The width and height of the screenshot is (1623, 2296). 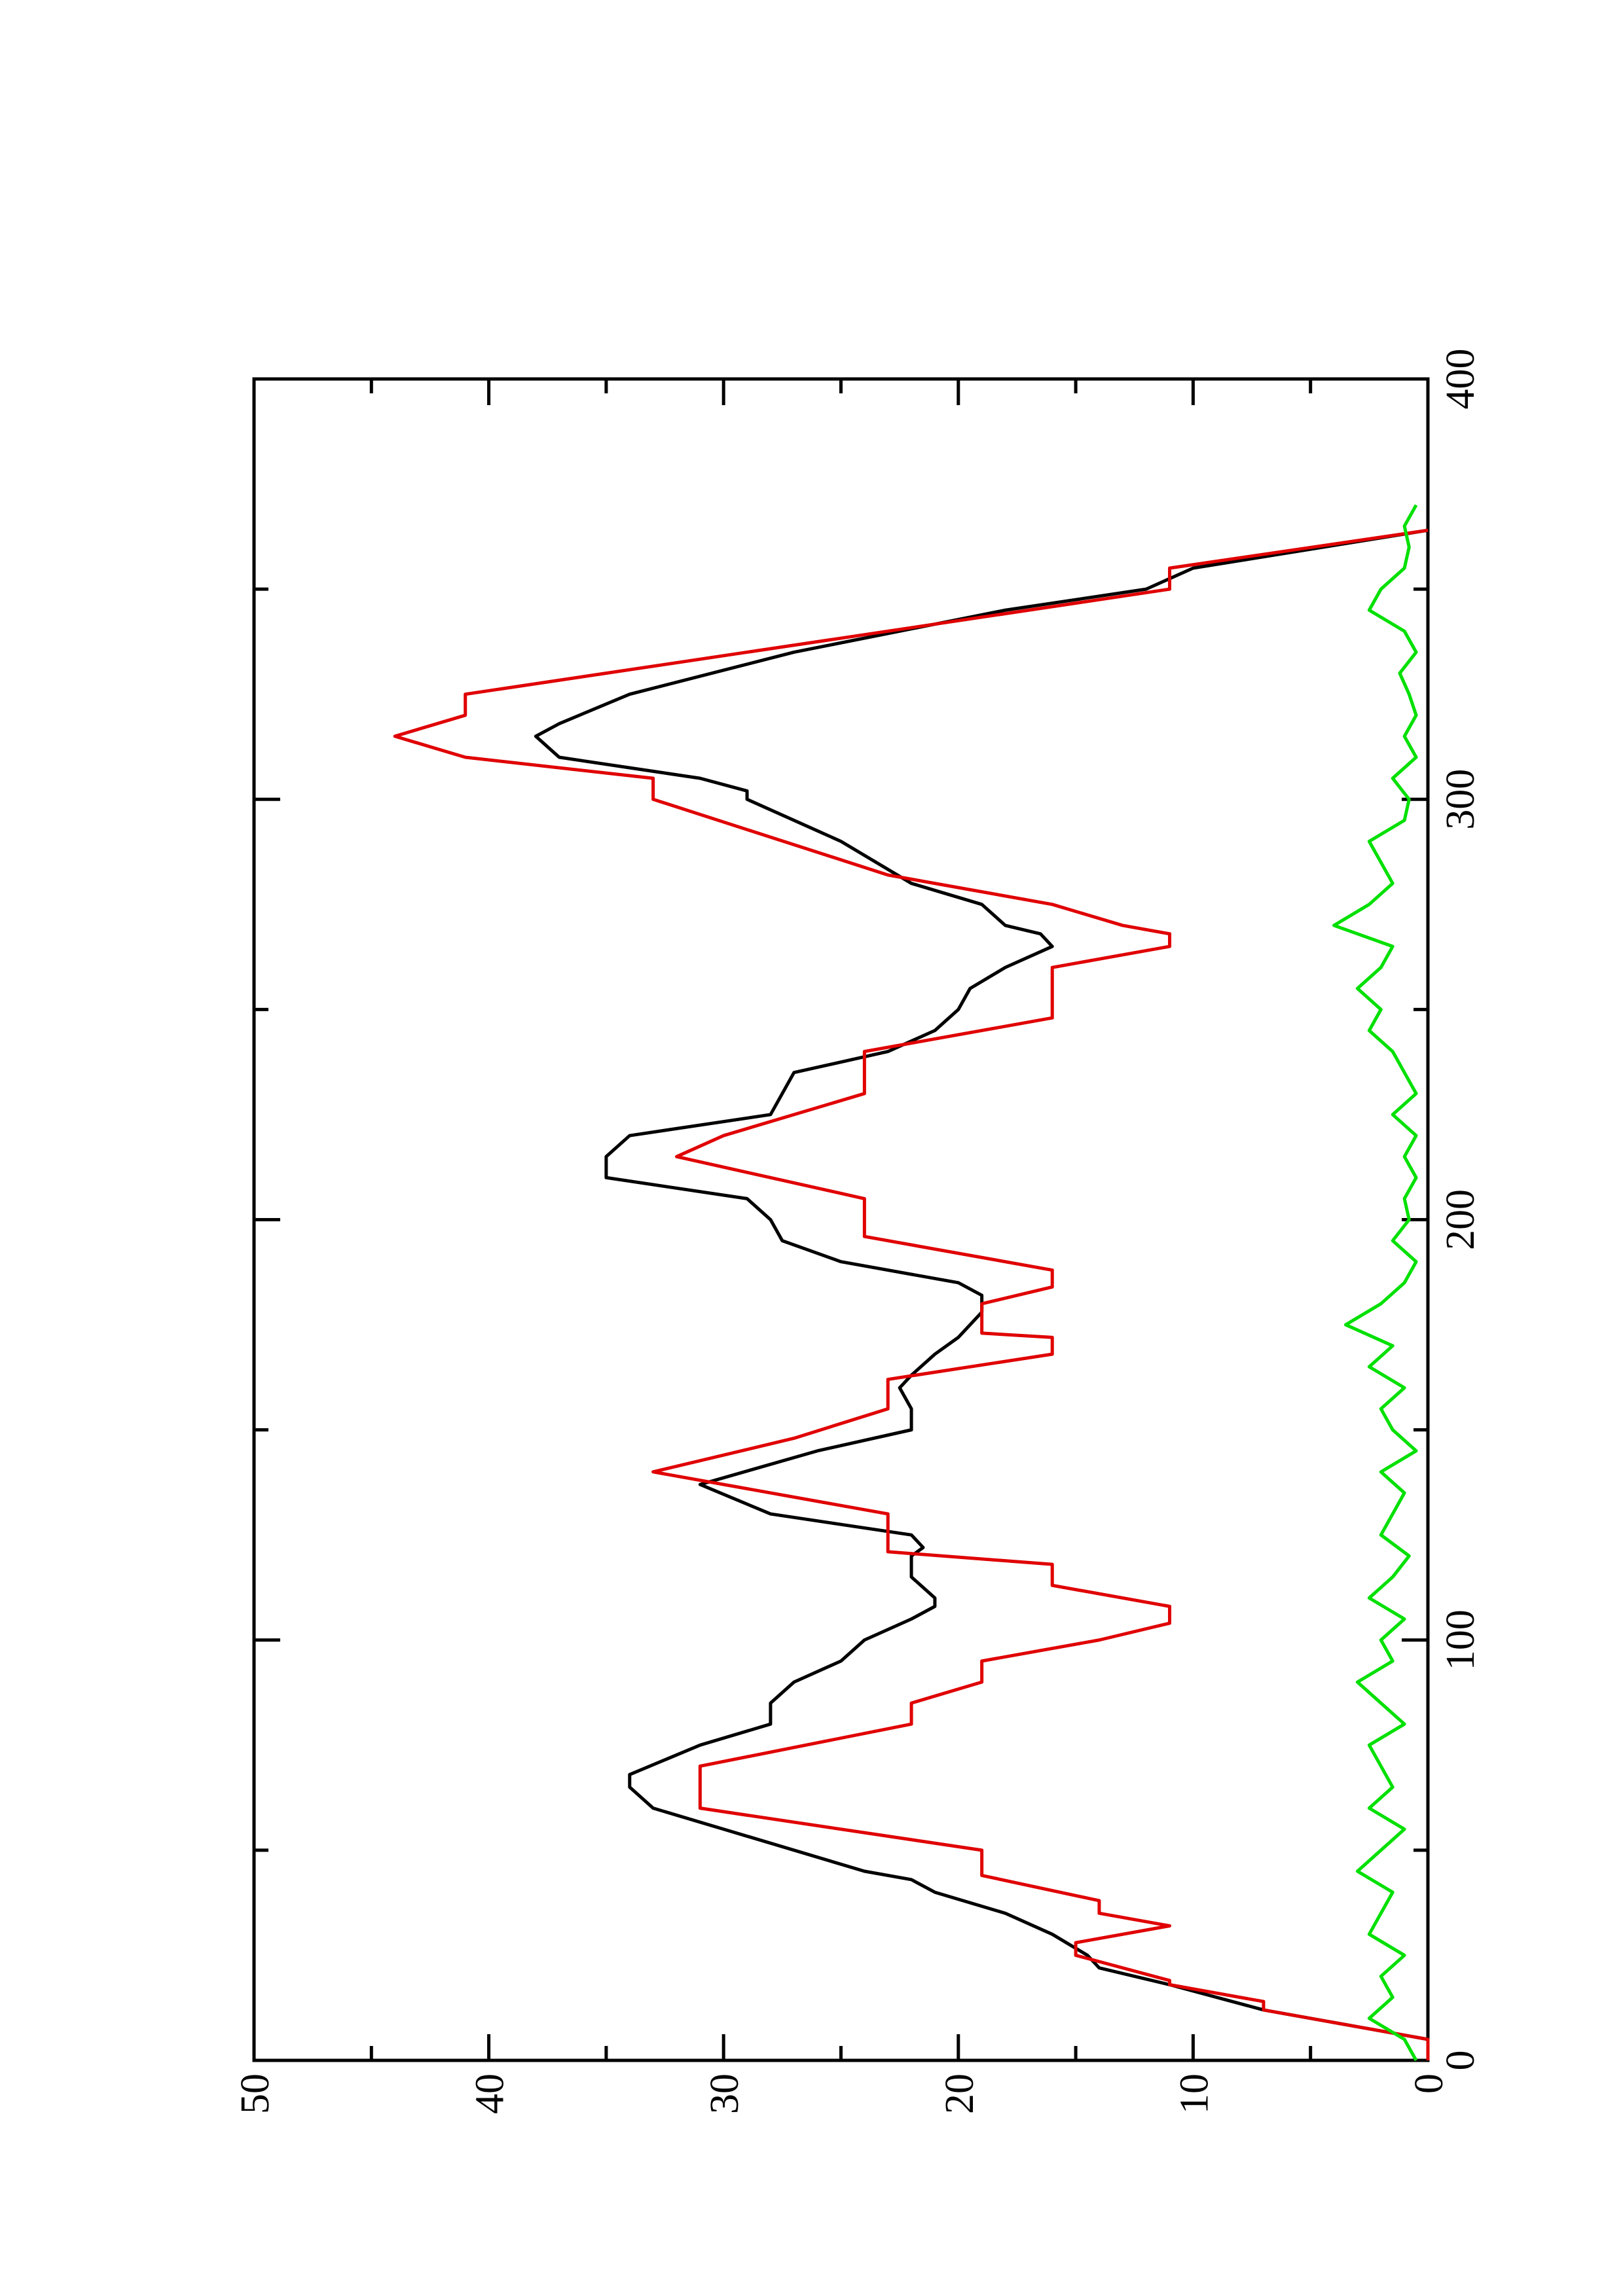 What do you see at coordinates (1429, 2083) in the screenshot?
I see `y-tick-label: 0` at bounding box center [1429, 2083].